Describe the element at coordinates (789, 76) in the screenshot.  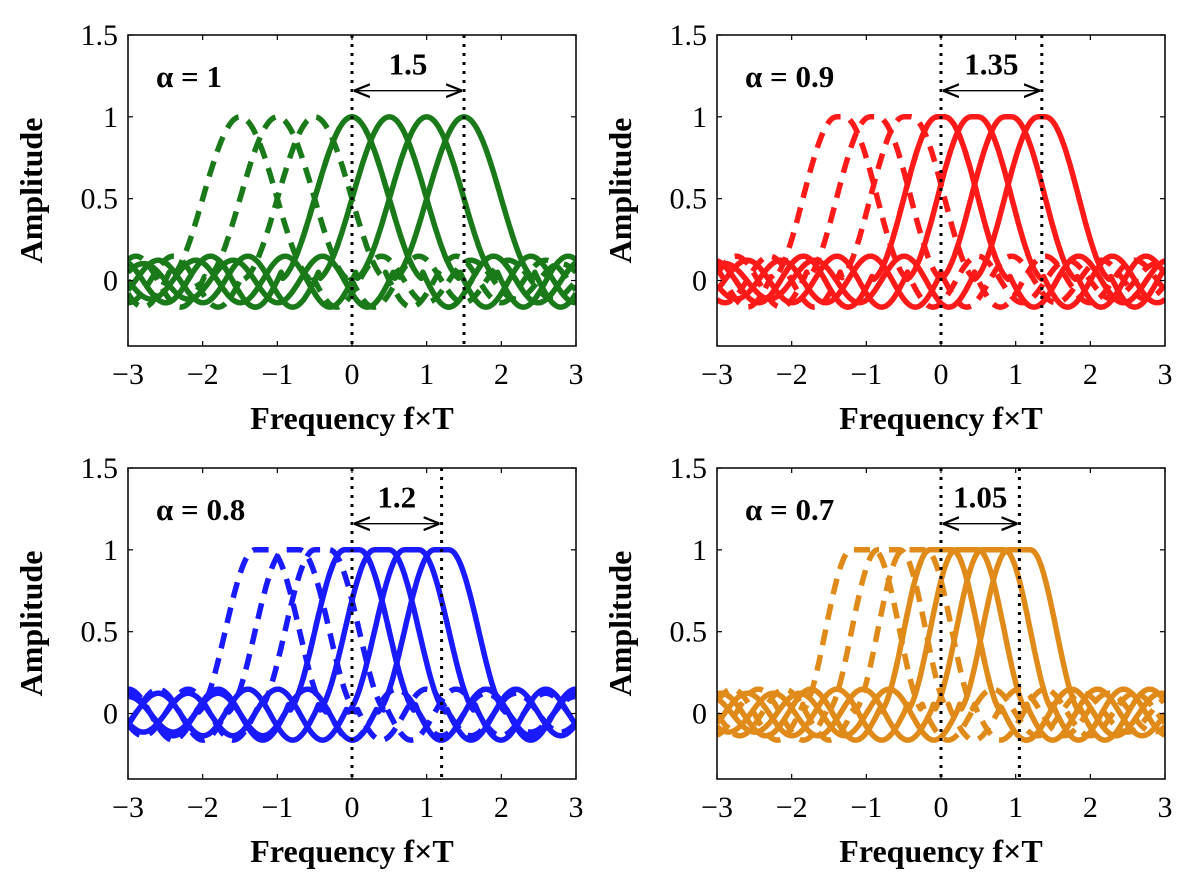
I see `alpha-label: α = 0.9` at that location.